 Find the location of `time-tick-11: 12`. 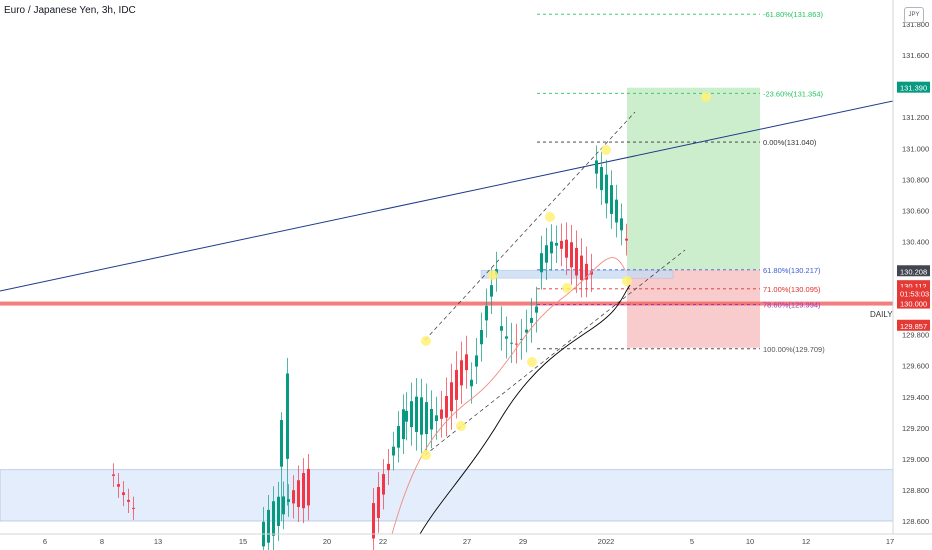

time-tick-11: 12 is located at coordinates (806, 541).